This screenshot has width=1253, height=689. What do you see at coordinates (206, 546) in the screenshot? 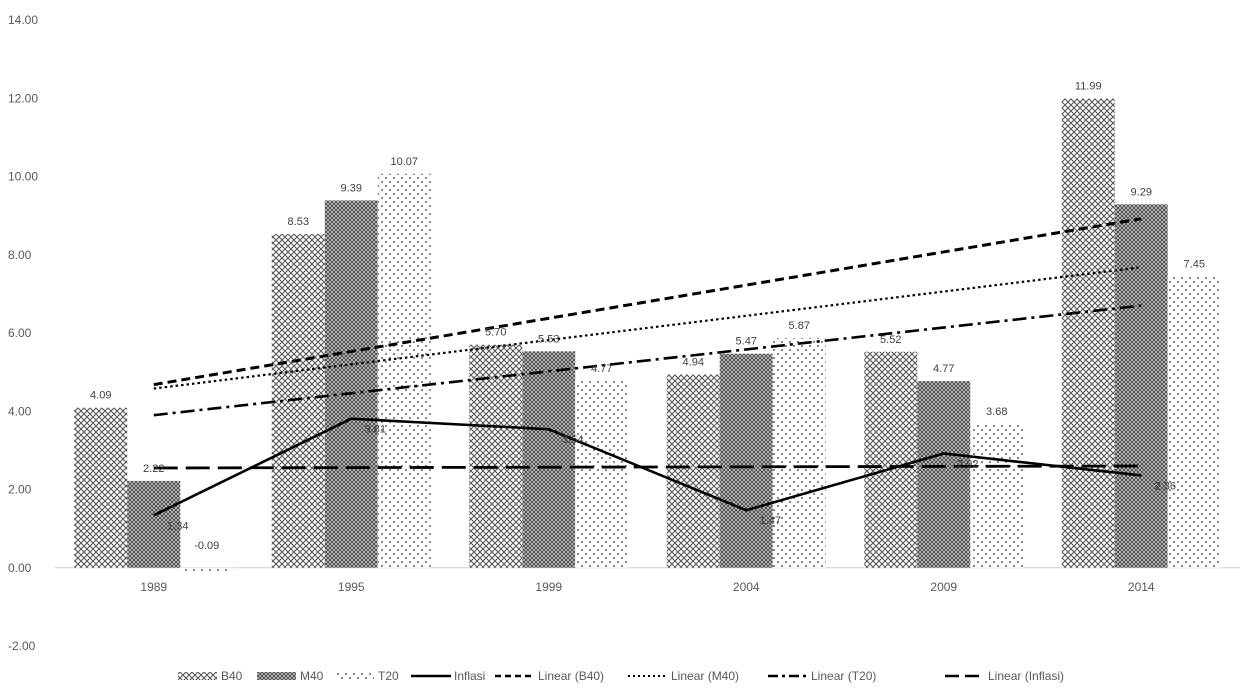
I see `data-label-t20: -0.09` at bounding box center [206, 546].